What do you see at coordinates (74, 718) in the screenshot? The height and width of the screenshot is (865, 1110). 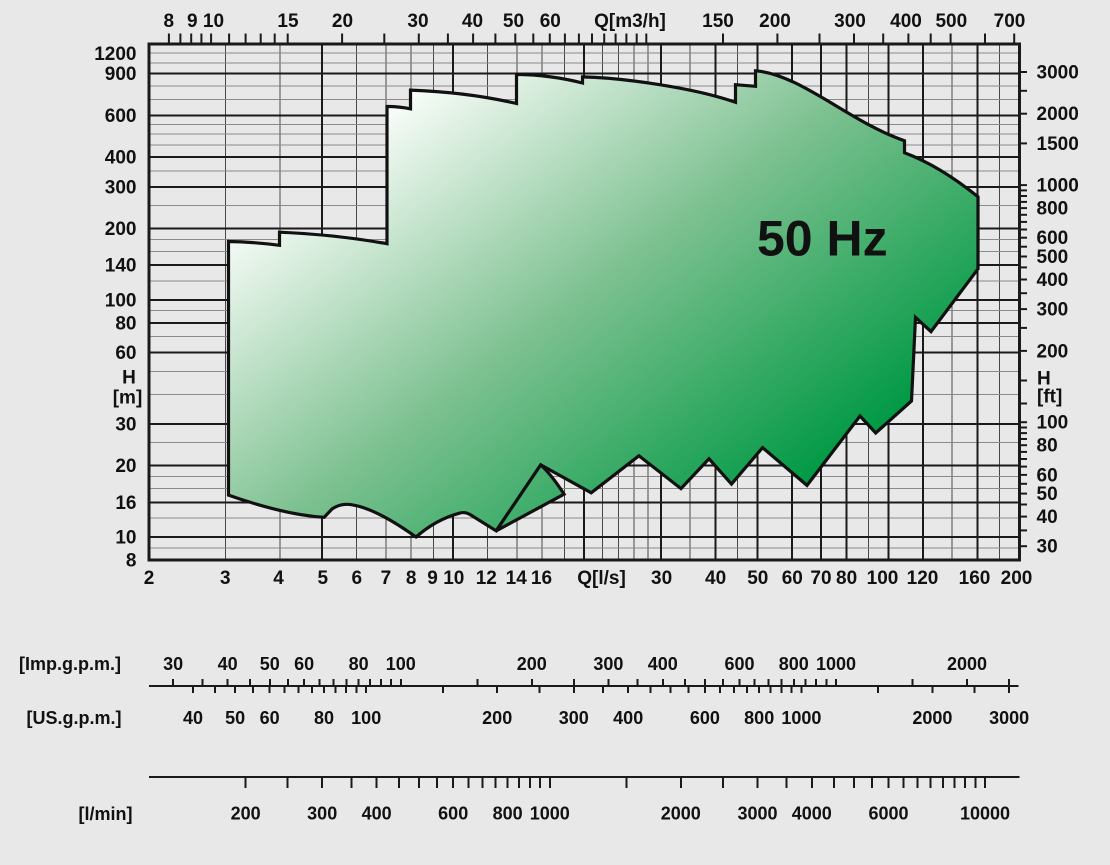 I see `svg-text: [US.g.p.m.]` at bounding box center [74, 718].